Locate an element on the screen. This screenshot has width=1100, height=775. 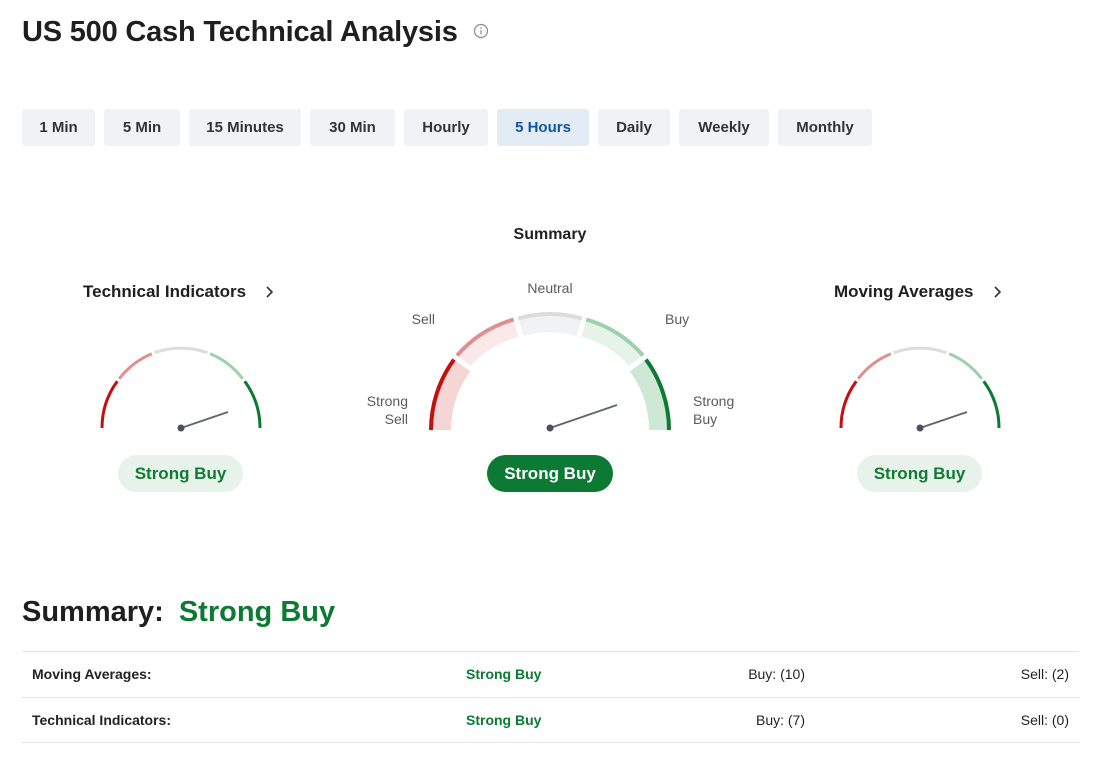
tab-monthly: Monthly is located at coordinates (825, 127).